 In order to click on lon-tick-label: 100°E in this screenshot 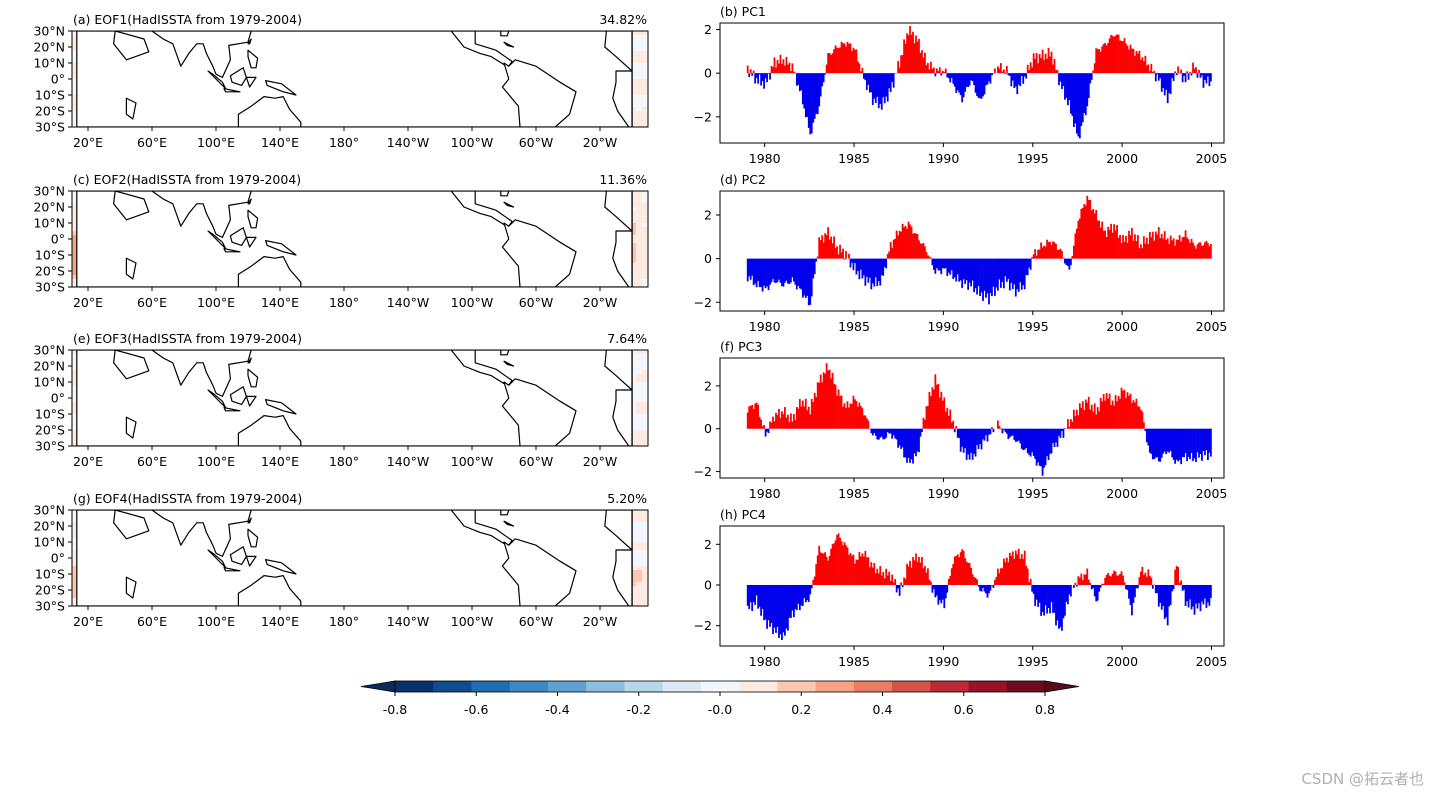, I will do `click(216, 142)`.